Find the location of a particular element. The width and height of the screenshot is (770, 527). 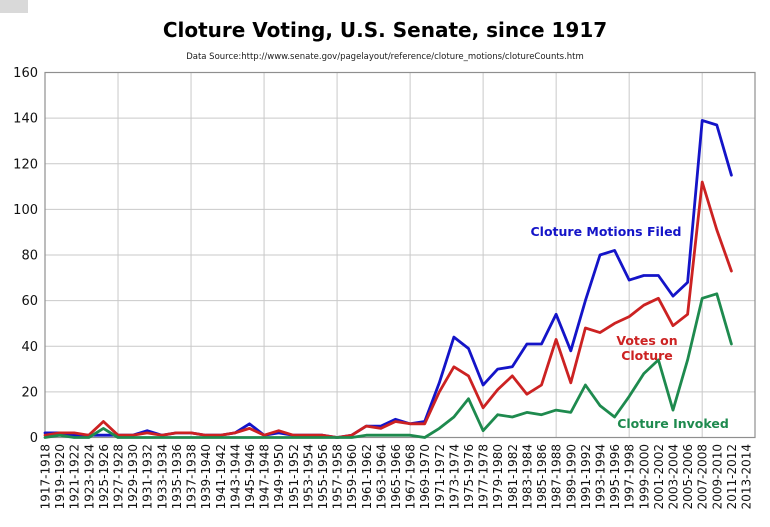

x-tick-label: 1955-1956 is located at coordinates (323, 476).